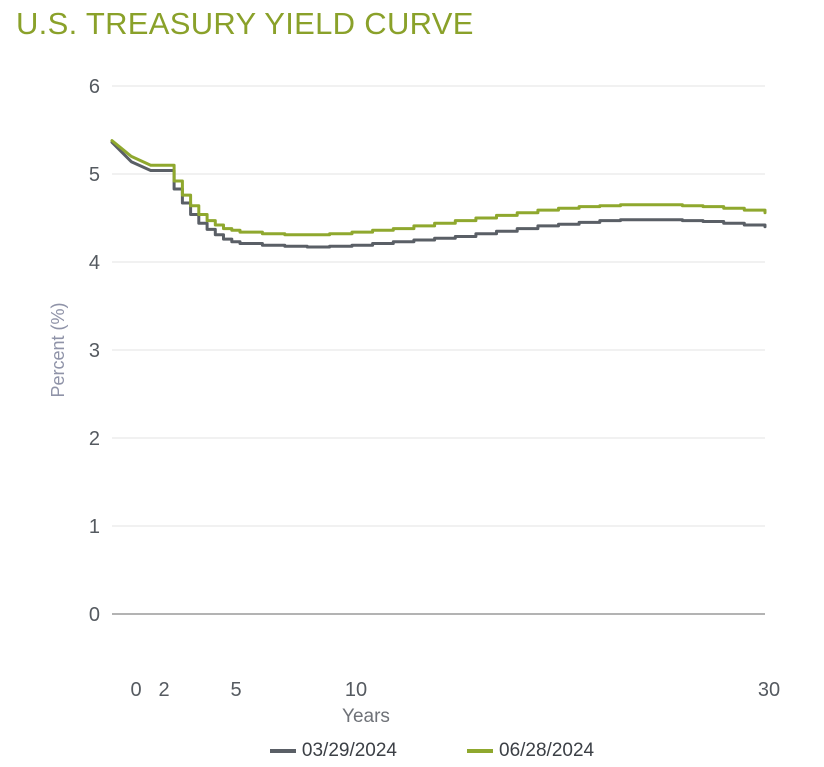 Image resolution: width=824 pixels, height=767 pixels. I want to click on x-axis-label: Years, so click(366, 716).